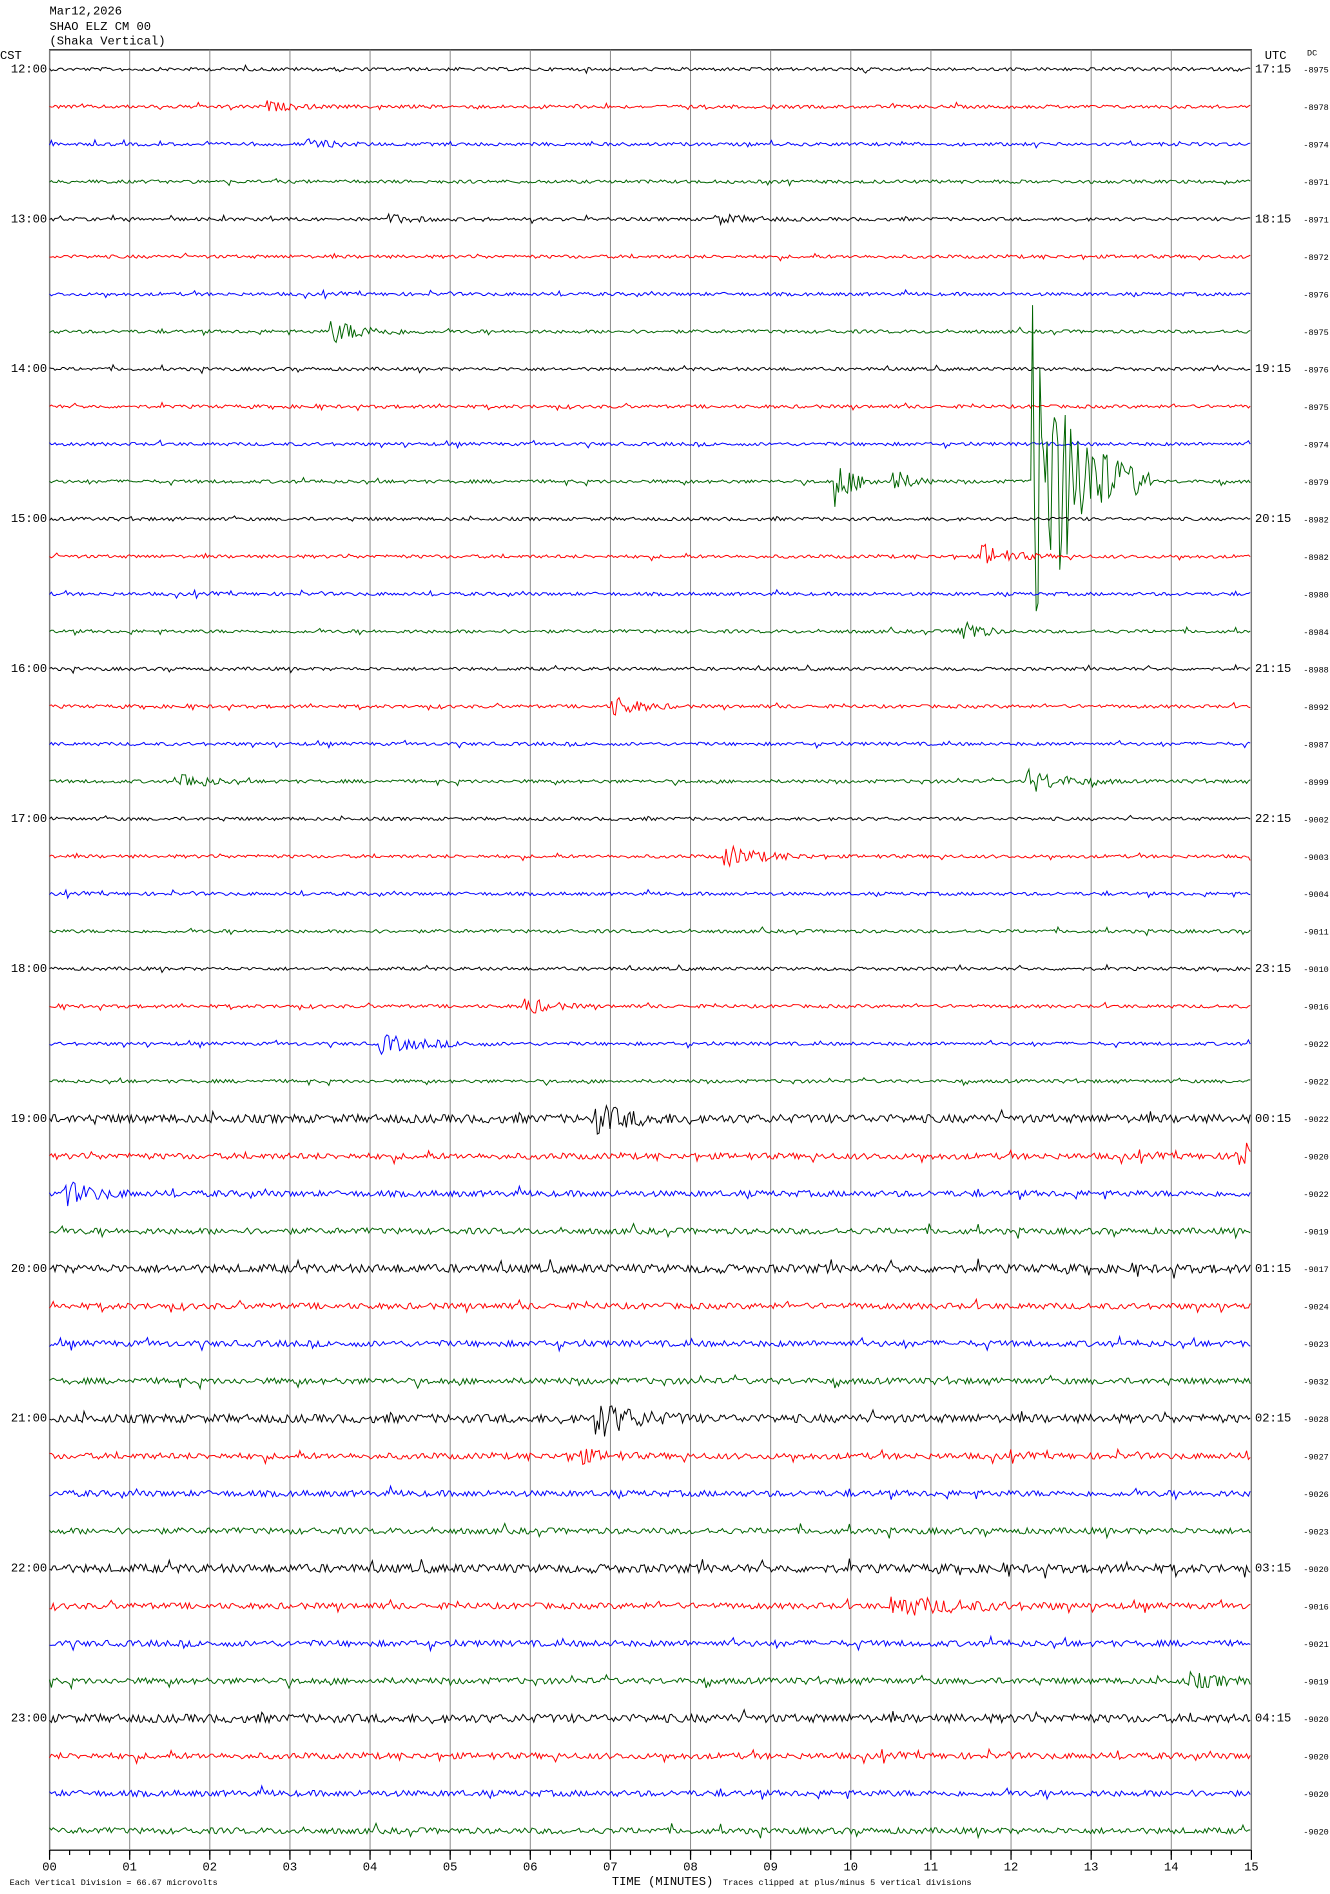 The width and height of the screenshot is (1330, 1894). Describe the element at coordinates (1315, 1383) in the screenshot. I see `dc-value: -9032` at that location.